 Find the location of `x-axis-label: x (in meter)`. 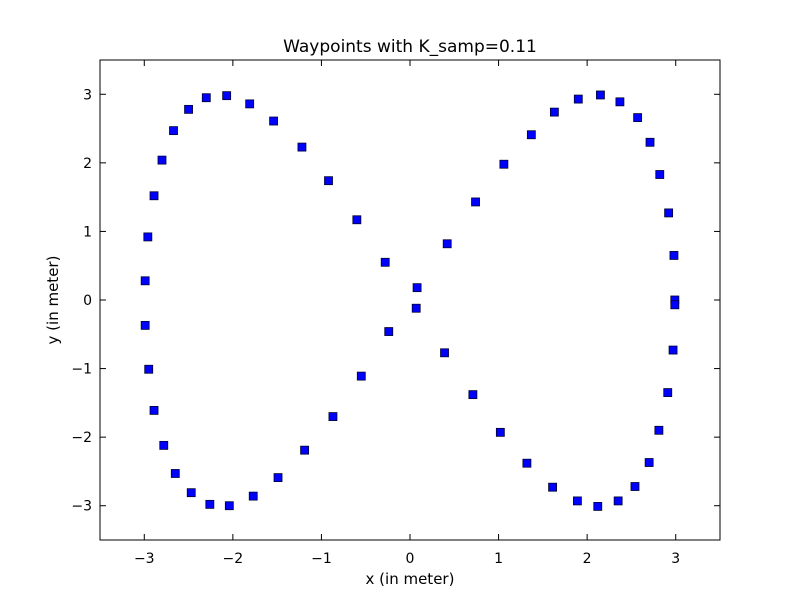

x-axis-label: x (in meter) is located at coordinates (410, 579).